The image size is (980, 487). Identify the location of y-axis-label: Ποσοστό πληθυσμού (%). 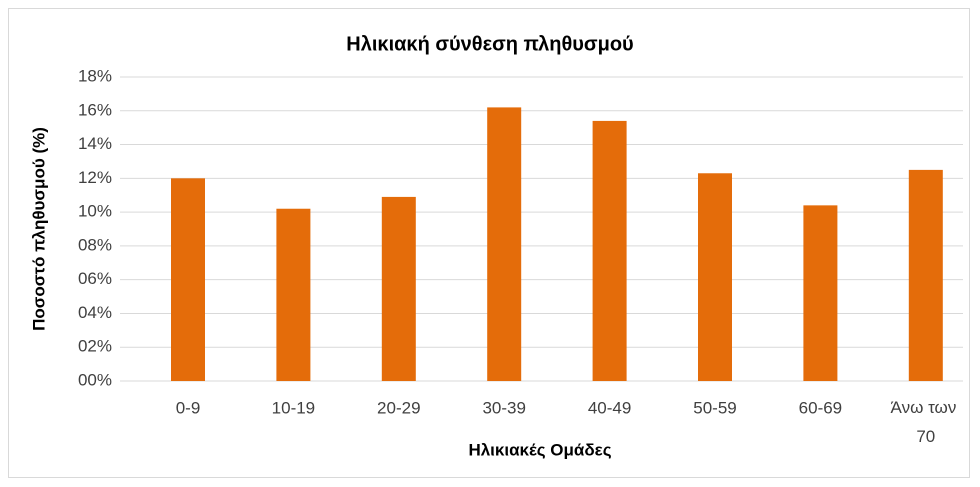
(38, 229).